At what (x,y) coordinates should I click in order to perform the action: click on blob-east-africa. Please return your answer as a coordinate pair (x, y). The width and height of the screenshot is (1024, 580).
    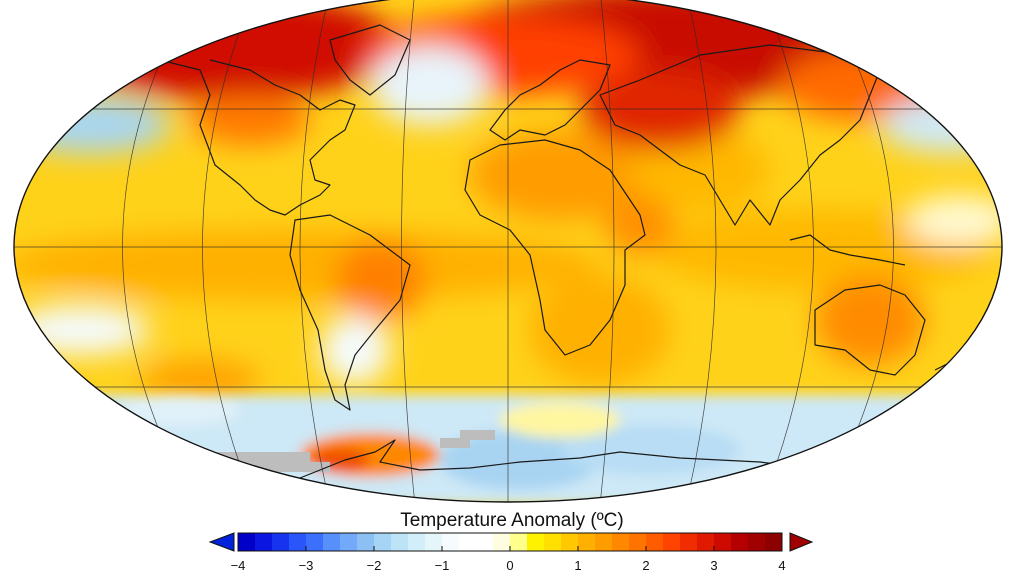
    Looking at the image, I should click on (640, 225).